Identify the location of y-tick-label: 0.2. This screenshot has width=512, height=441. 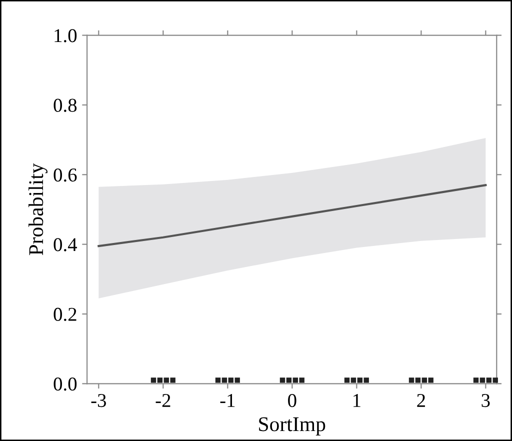
(65, 315).